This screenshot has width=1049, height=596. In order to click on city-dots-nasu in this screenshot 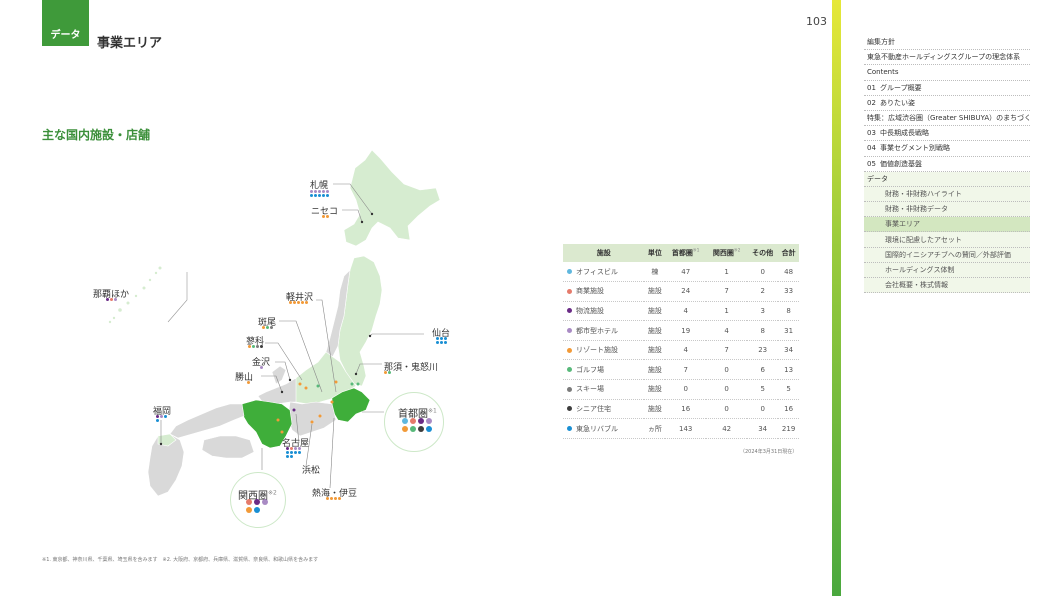, I will do `click(389, 372)`.